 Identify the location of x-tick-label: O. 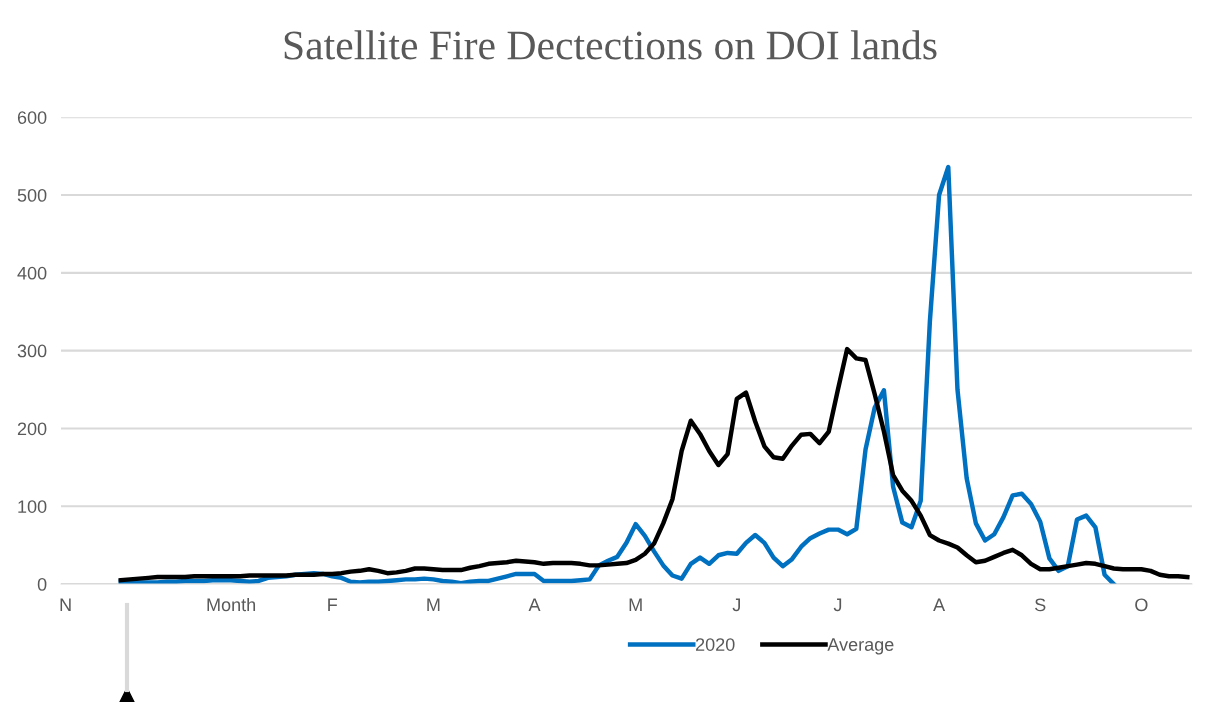
(1141, 605).